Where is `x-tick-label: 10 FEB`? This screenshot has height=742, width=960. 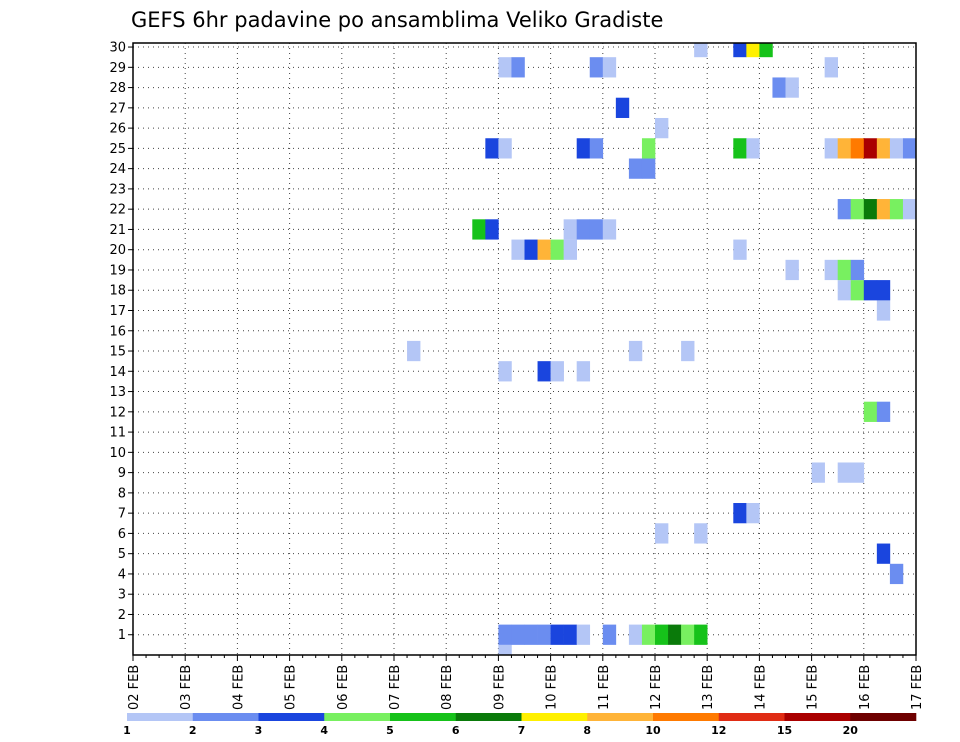 x-tick-label: 10 FEB is located at coordinates (552, 687).